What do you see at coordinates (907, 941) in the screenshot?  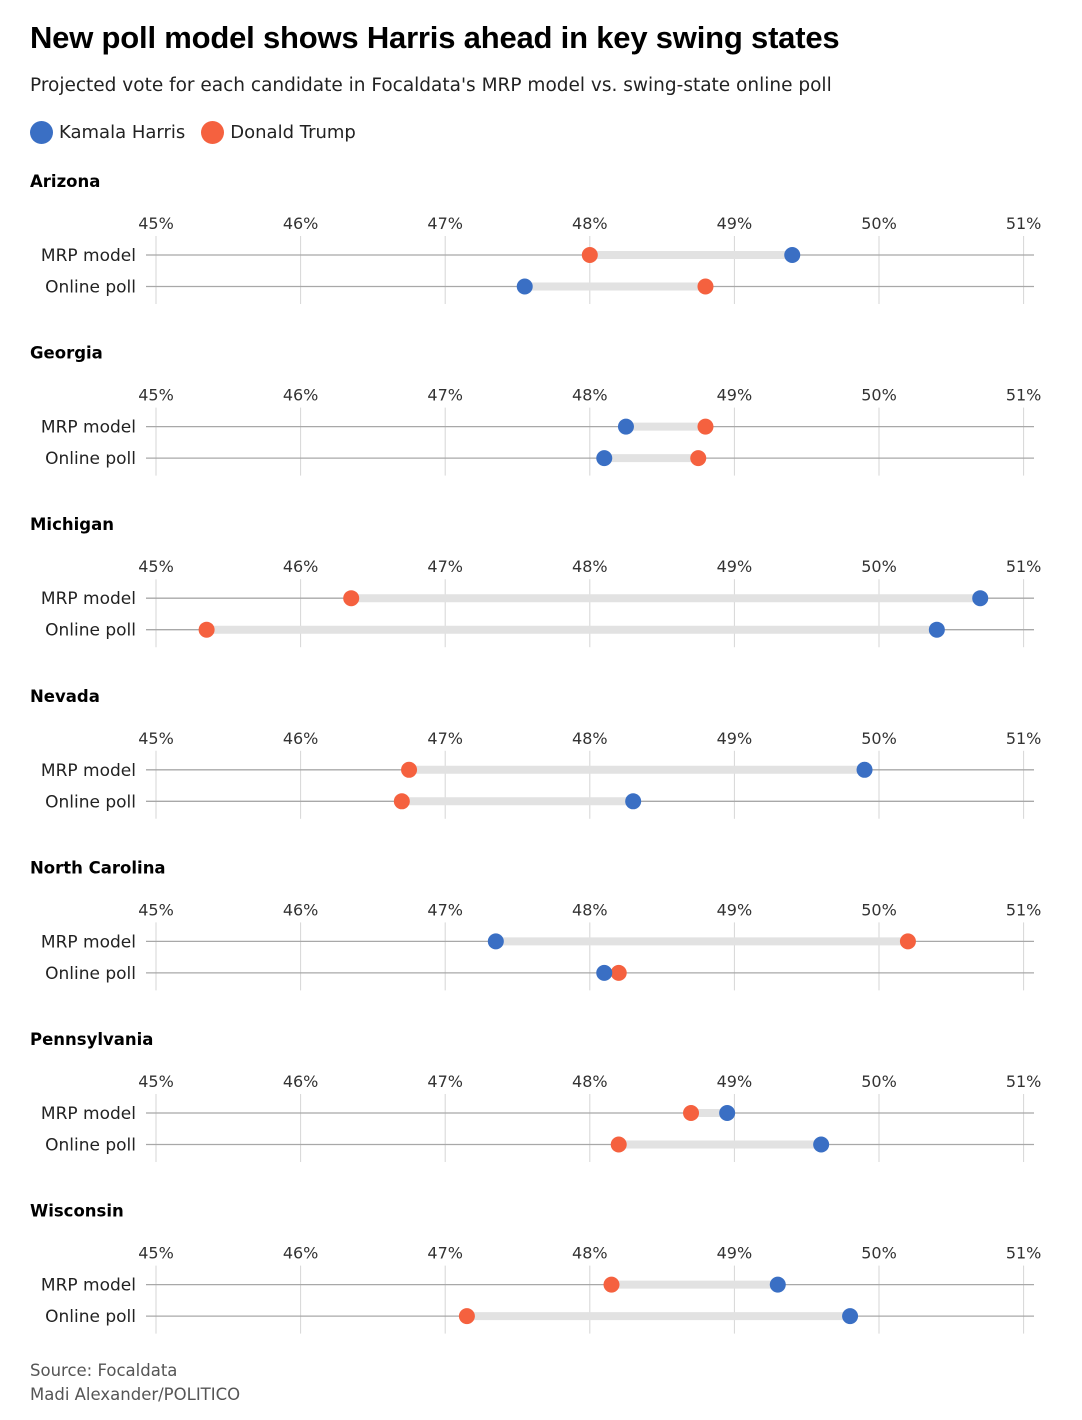 I see `trump-dot-north-carolina-mrp` at bounding box center [907, 941].